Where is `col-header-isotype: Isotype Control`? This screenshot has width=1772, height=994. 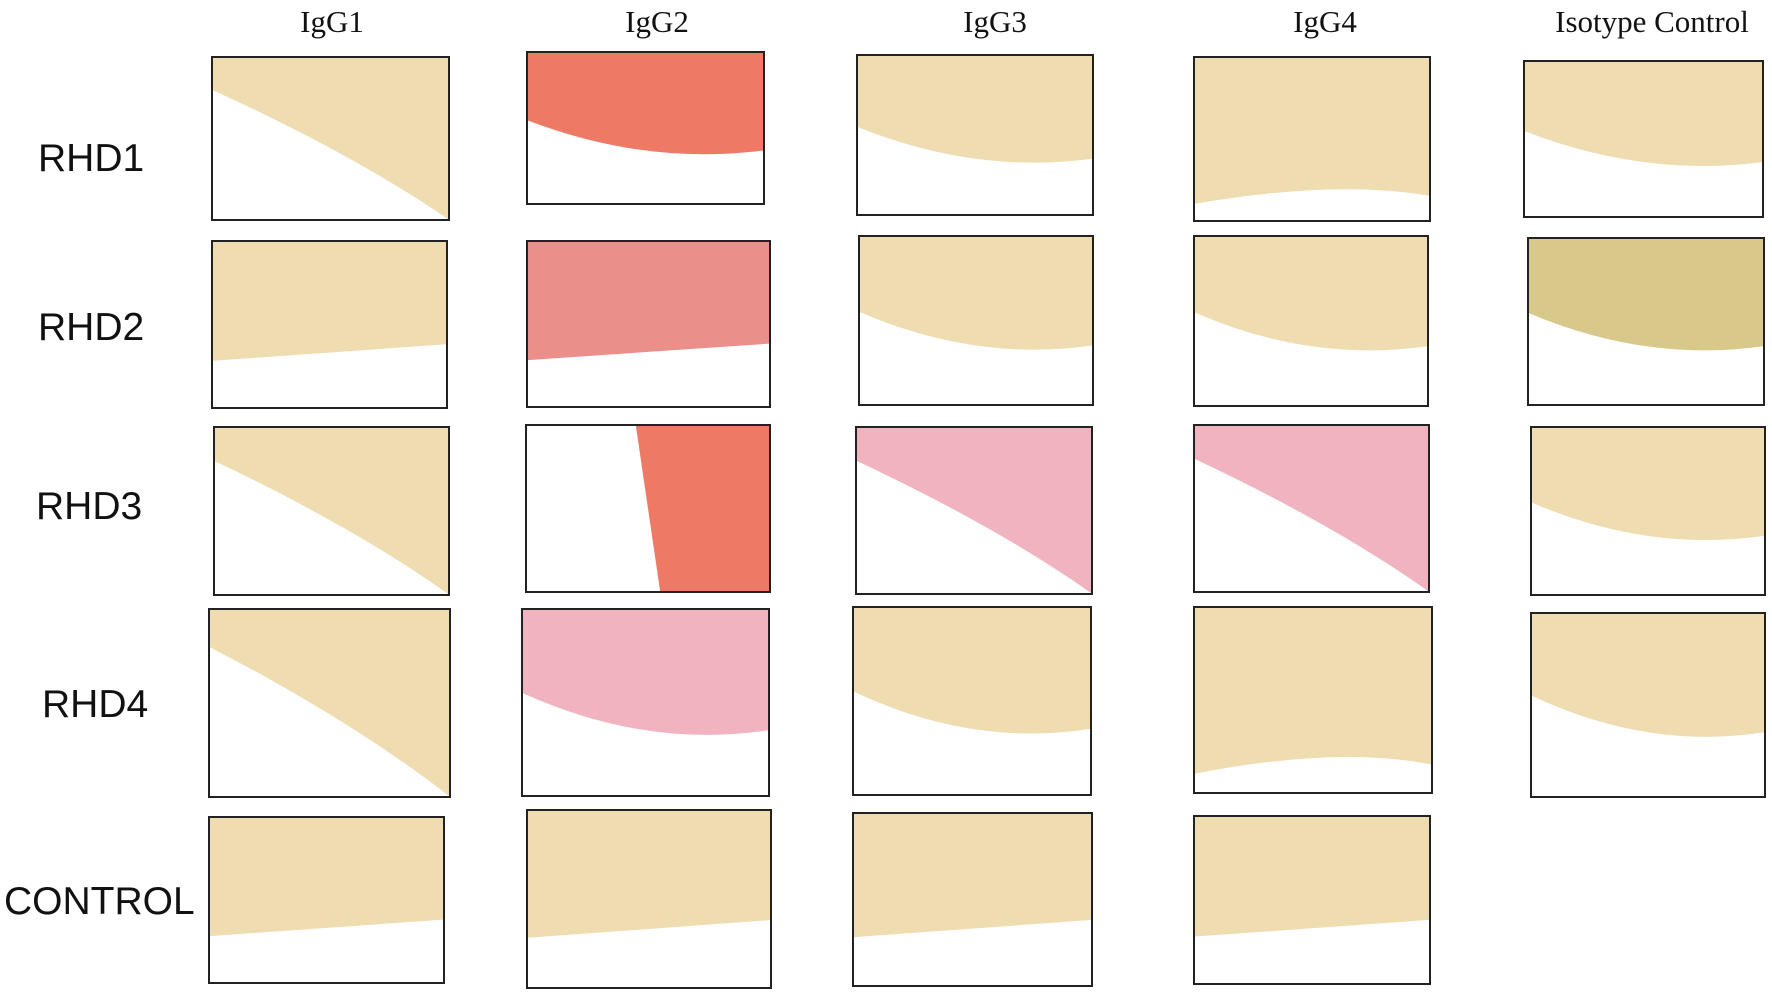 col-header-isotype: Isotype Control is located at coordinates (1652, 21).